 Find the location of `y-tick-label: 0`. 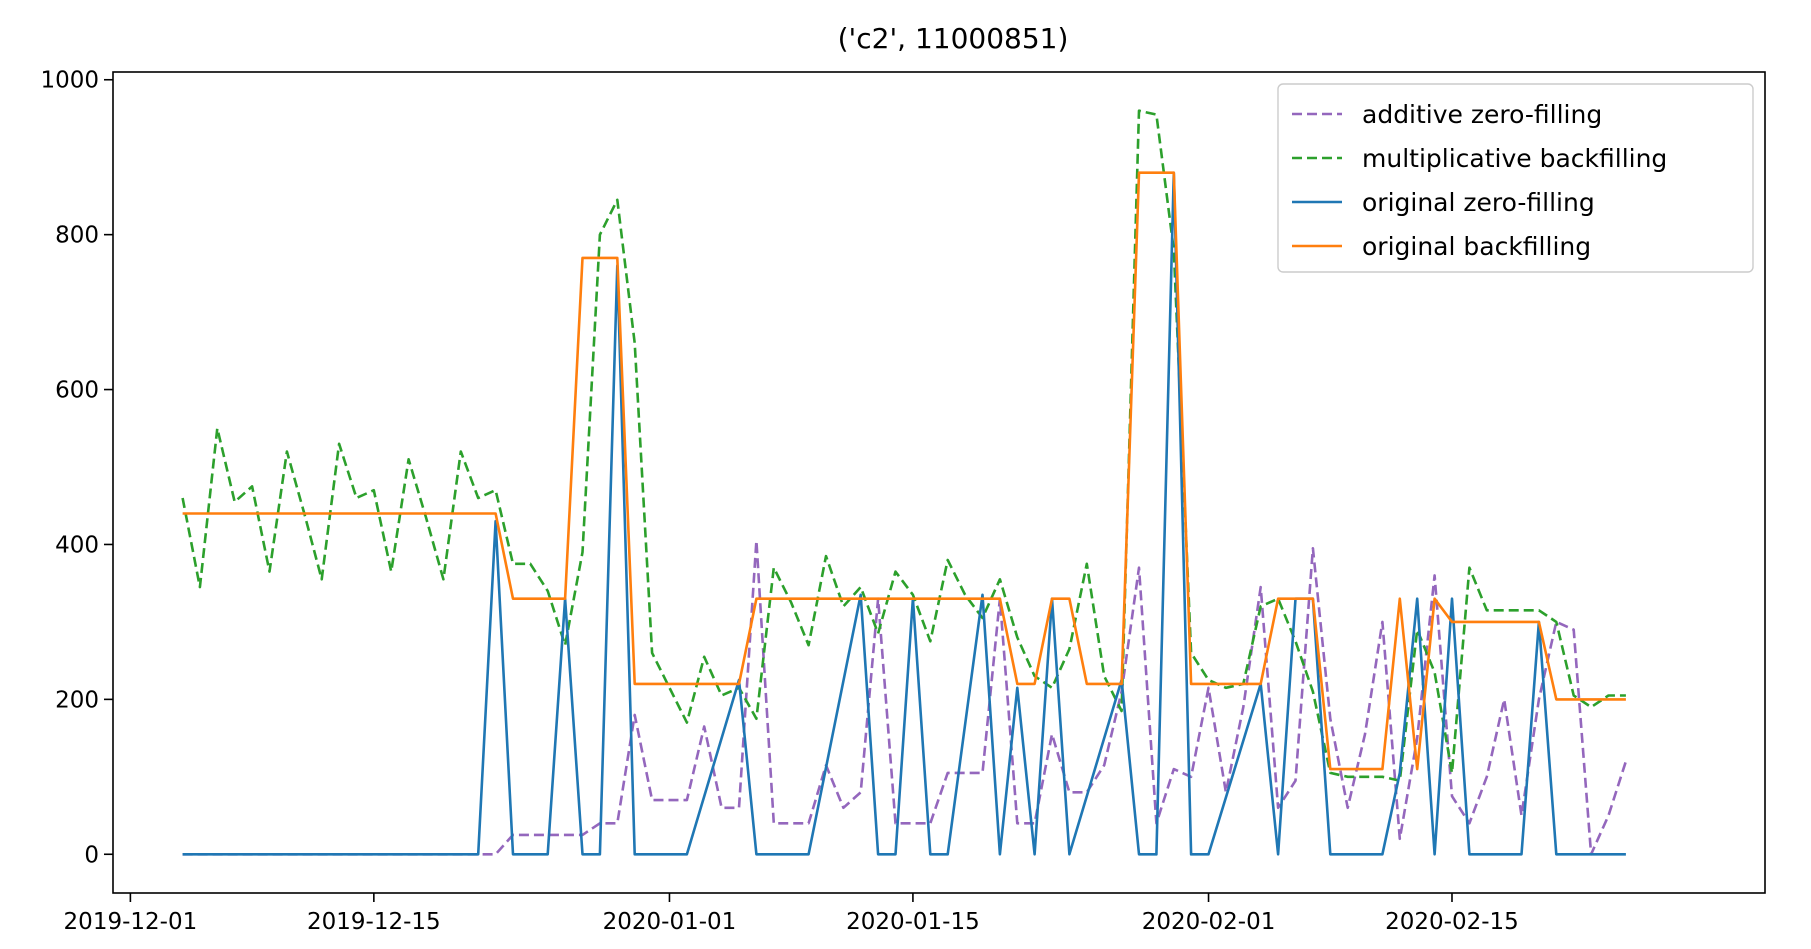

y-tick-label: 0 is located at coordinates (91, 855).